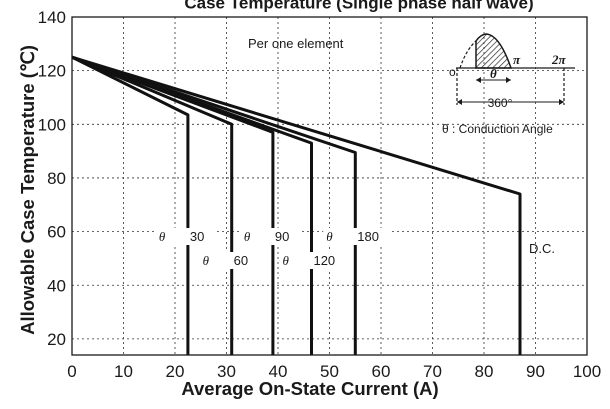 This screenshot has height=409, width=610. Describe the element at coordinates (56, 178) in the screenshot. I see `y-tick-label: 80` at that location.